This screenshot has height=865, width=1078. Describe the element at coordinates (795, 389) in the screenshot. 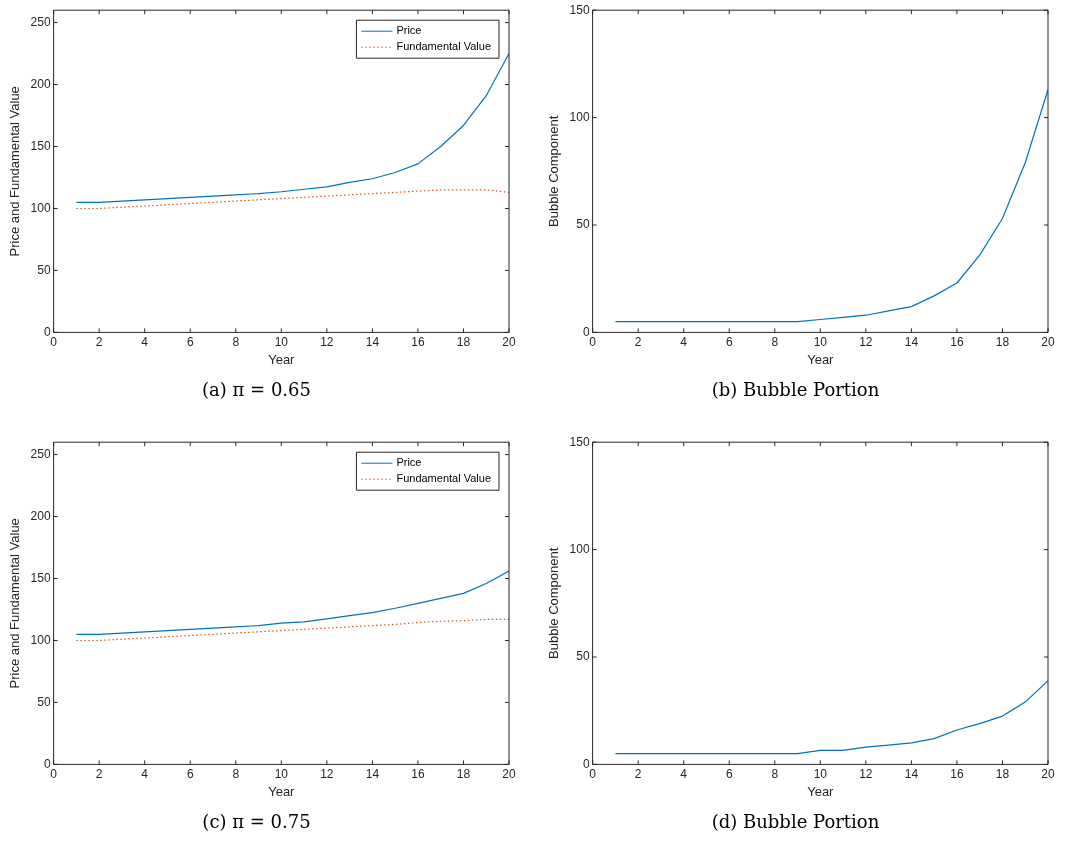

I see `text: (b) Bubble Portion` at that location.